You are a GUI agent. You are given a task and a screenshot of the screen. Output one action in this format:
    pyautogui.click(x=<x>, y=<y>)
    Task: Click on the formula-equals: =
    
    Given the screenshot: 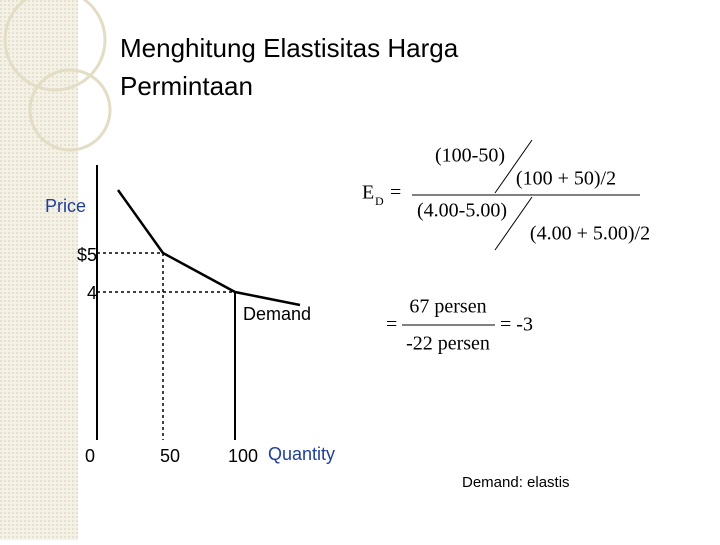 What is the action you would take?
    pyautogui.click(x=395, y=193)
    